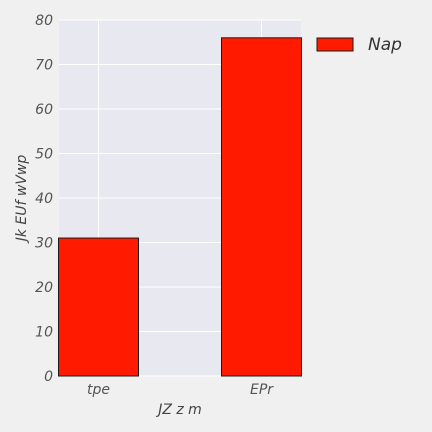 The height and width of the screenshot is (432, 432). What do you see at coordinates (359, 45) in the screenshot?
I see `legend: Nap` at bounding box center [359, 45].